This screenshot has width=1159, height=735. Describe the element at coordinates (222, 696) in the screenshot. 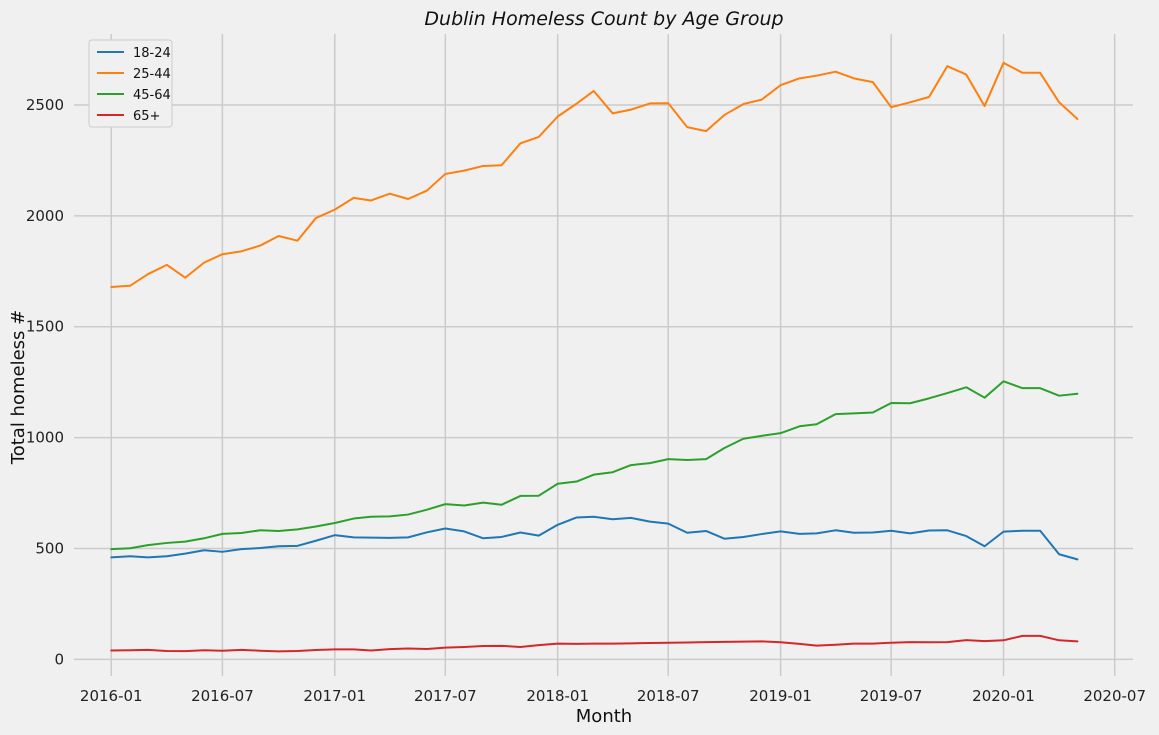

I see `x-tick-label: 2016-07` at that location.